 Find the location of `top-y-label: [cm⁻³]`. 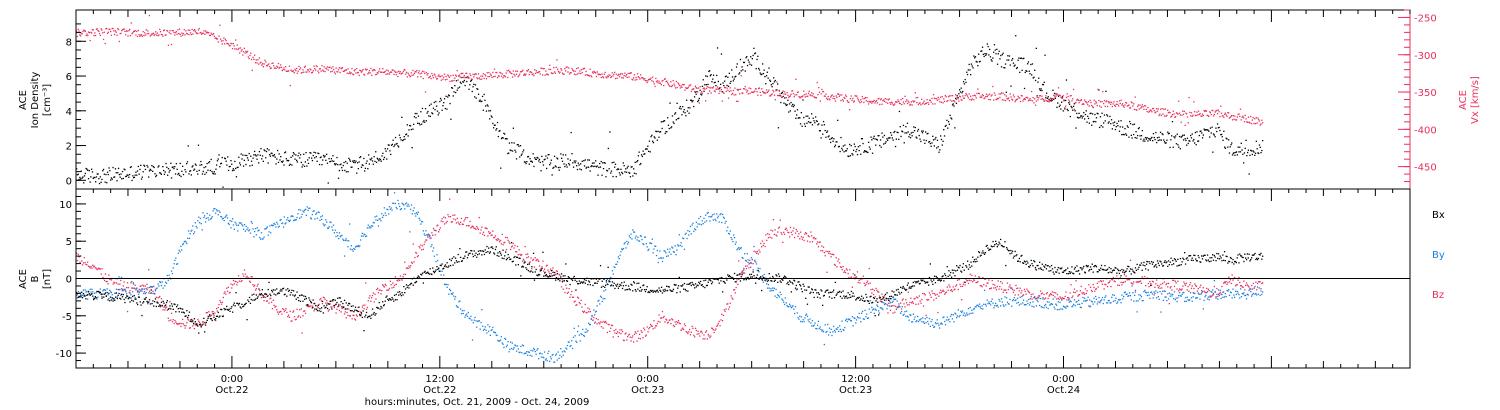

top-y-label: [cm⁻³] is located at coordinates (47, 100).